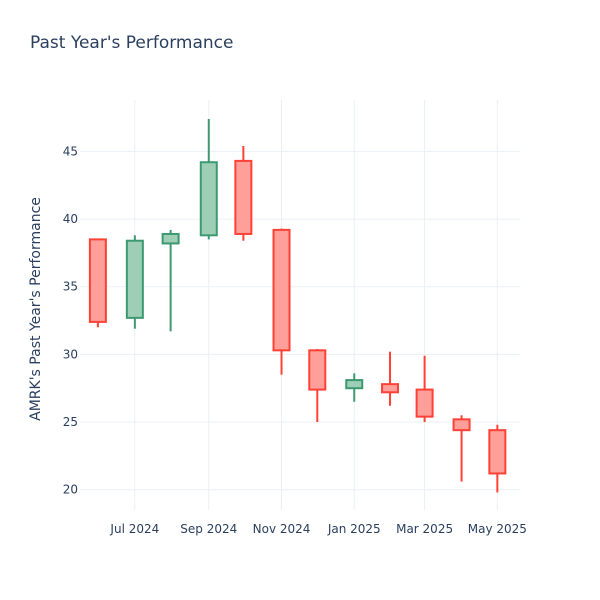 The height and width of the screenshot is (600, 600). I want to click on y-tick-label: 45, so click(70, 151).